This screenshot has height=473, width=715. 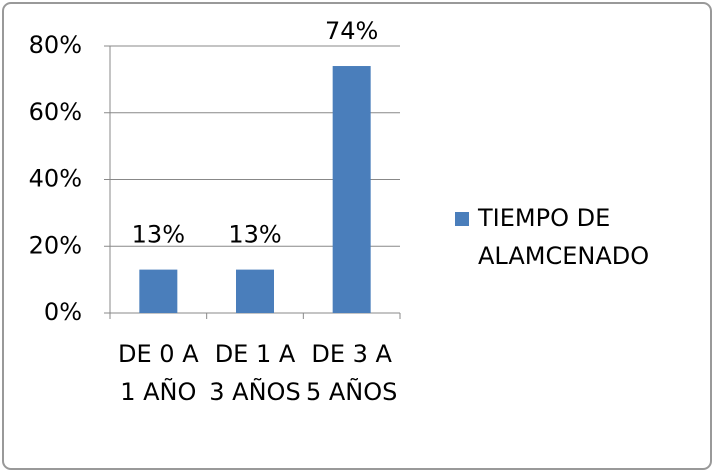 What do you see at coordinates (55, 45) in the screenshot?
I see `y-tick-label: 80%` at bounding box center [55, 45].